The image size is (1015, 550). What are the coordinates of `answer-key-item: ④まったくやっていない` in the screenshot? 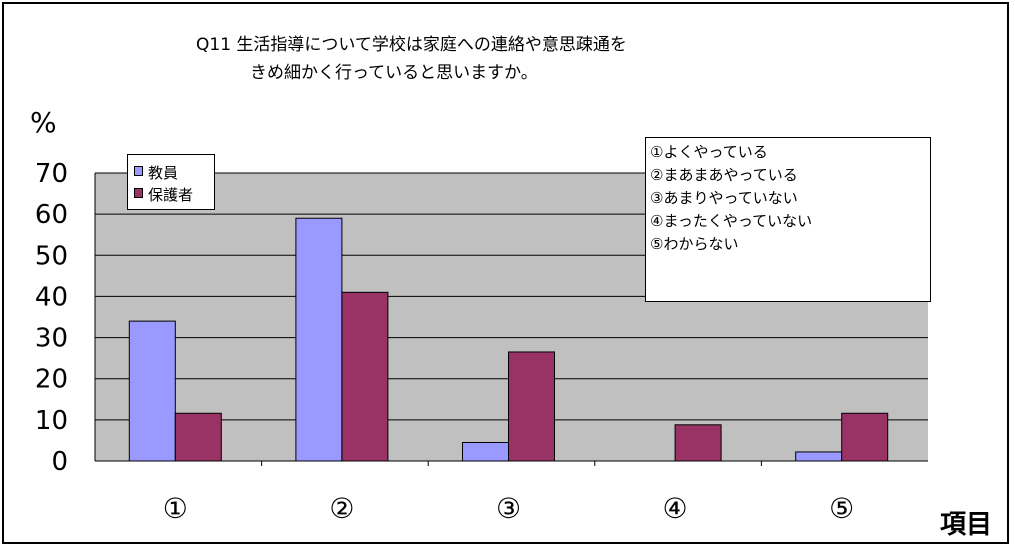 It's located at (731, 221).